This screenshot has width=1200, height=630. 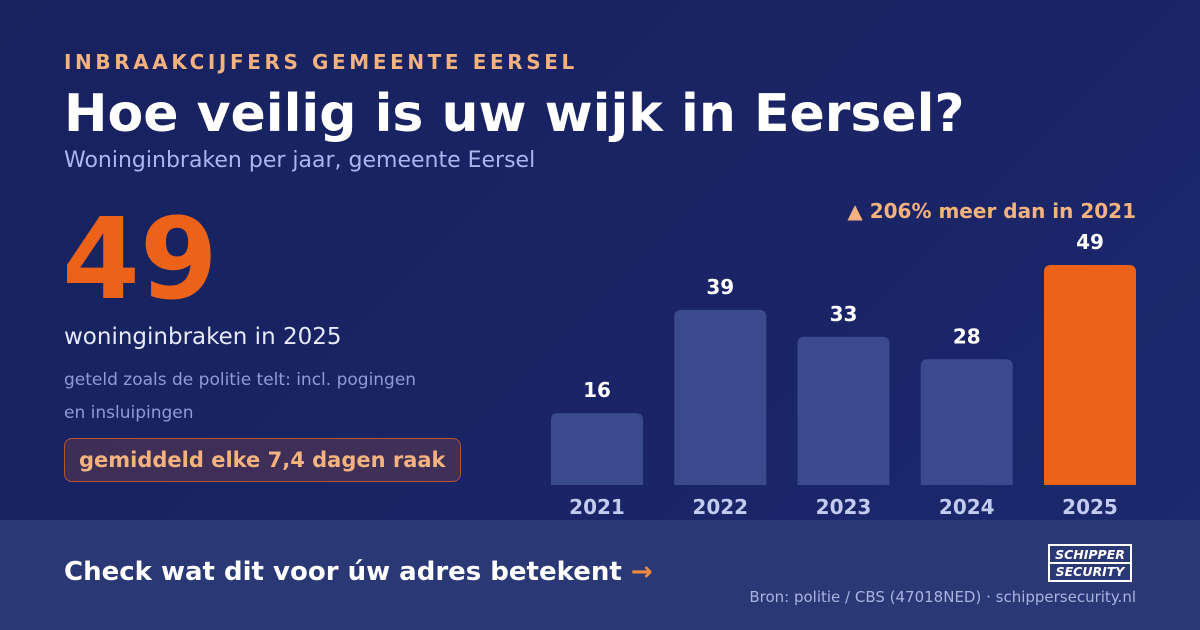 I want to click on bar-2024, so click(x=966, y=422).